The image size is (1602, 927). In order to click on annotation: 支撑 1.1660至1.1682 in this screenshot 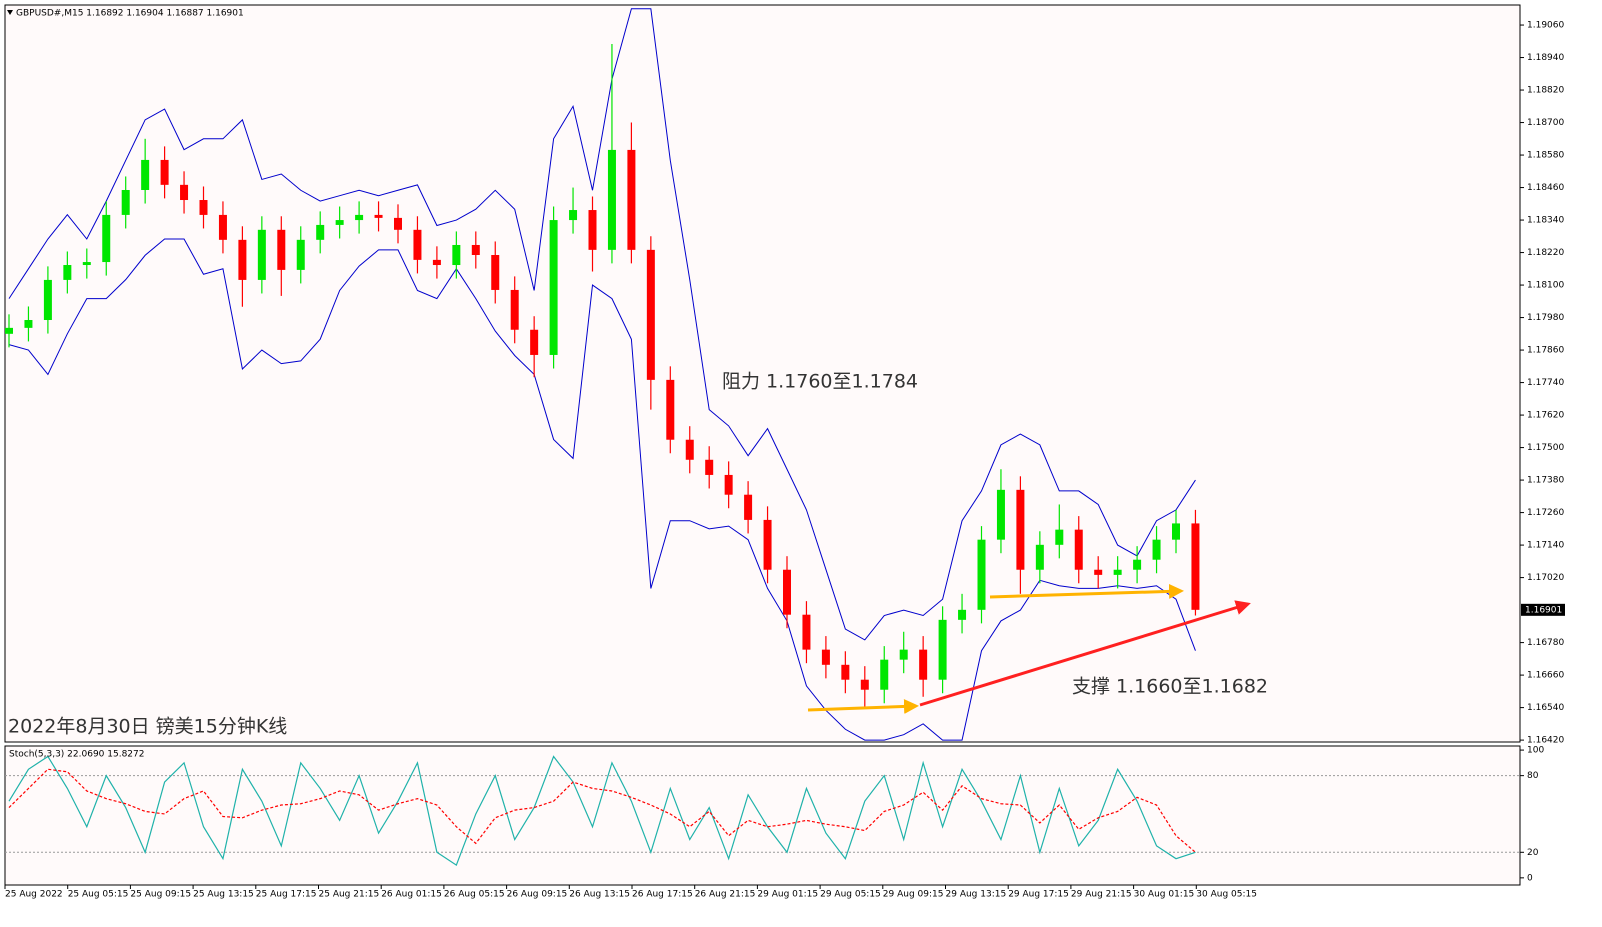, I will do `click(1170, 687)`.